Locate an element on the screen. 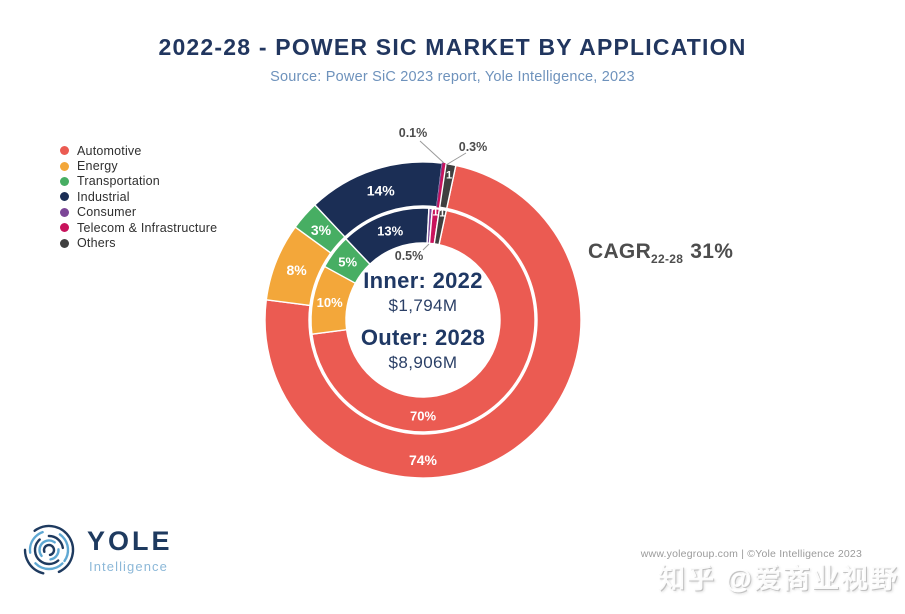  watermark: 知乎 @爱商业视野 is located at coordinates (778, 579).